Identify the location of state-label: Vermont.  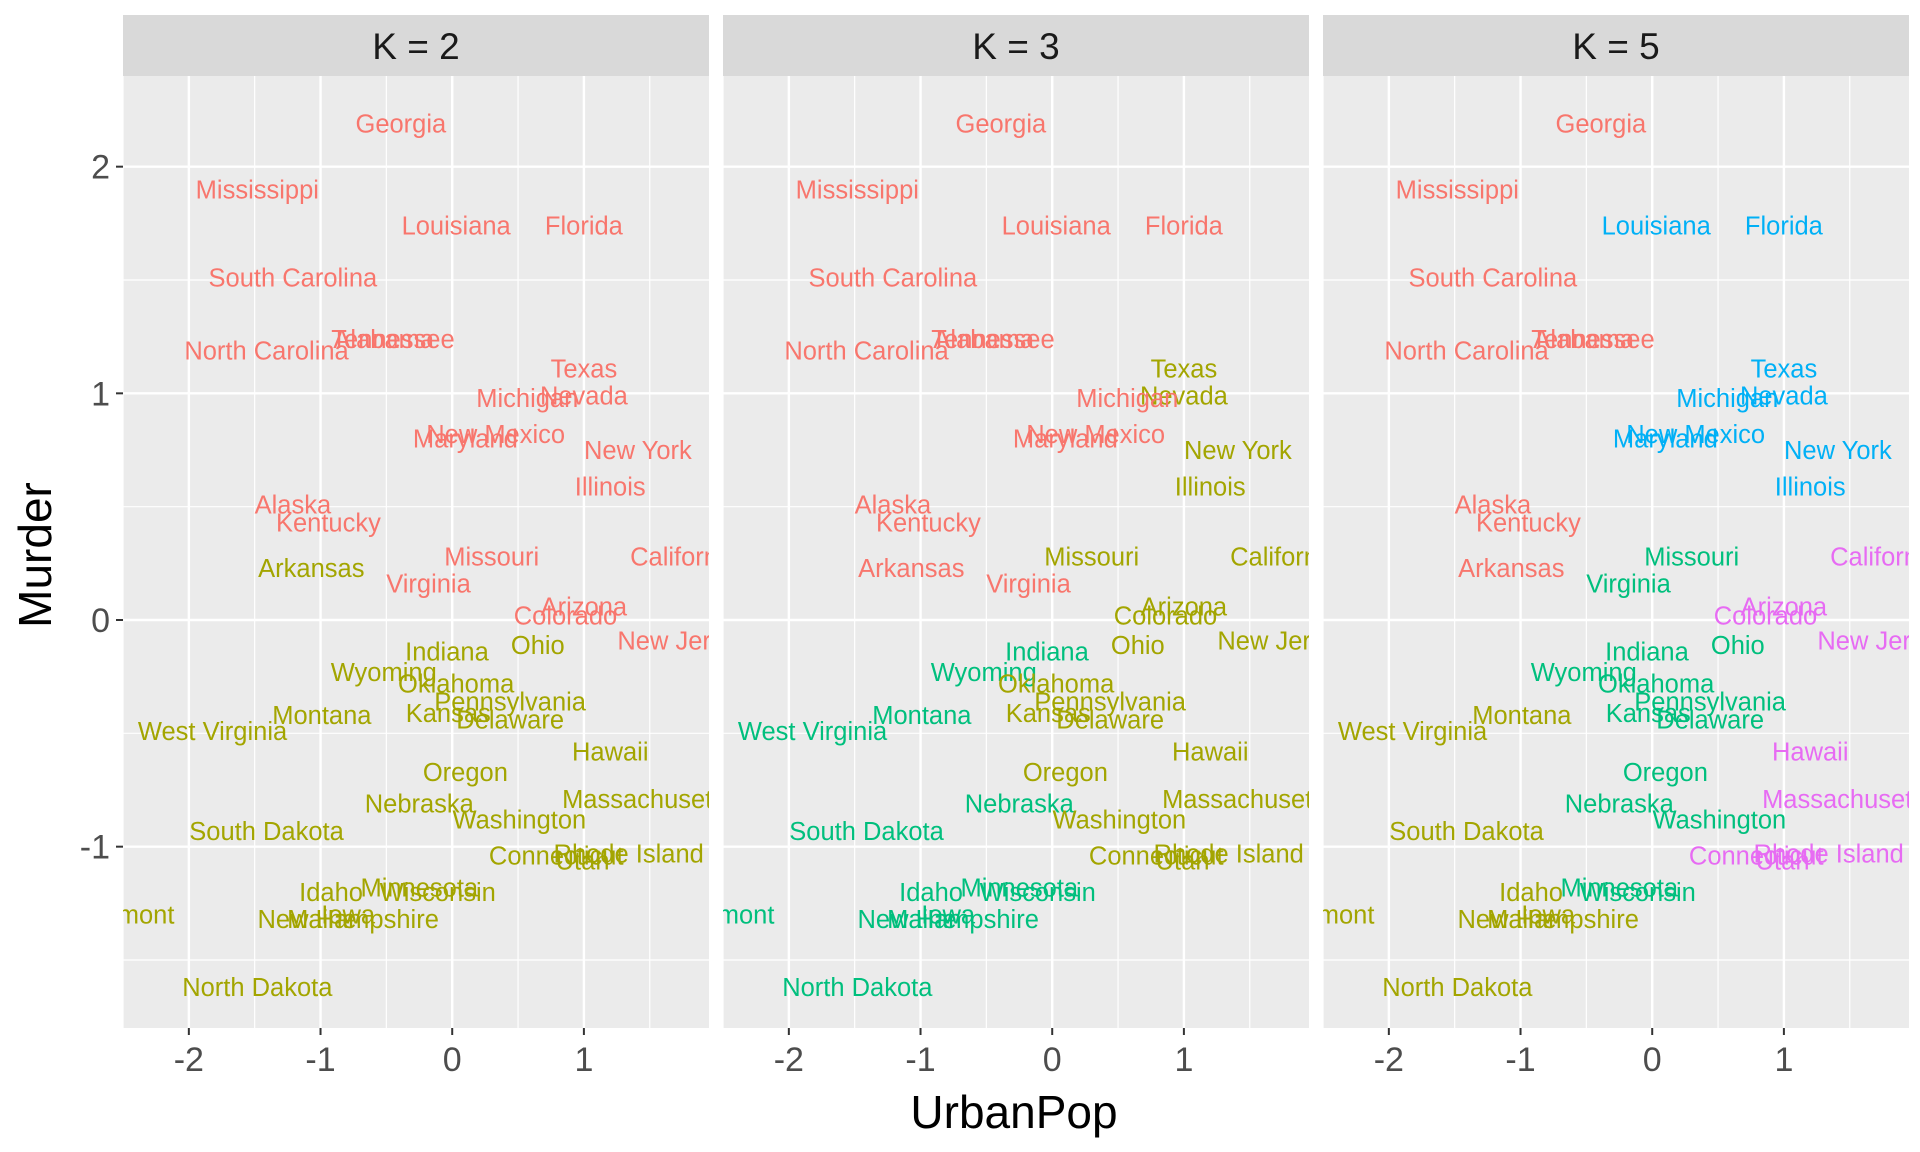
(126, 916).